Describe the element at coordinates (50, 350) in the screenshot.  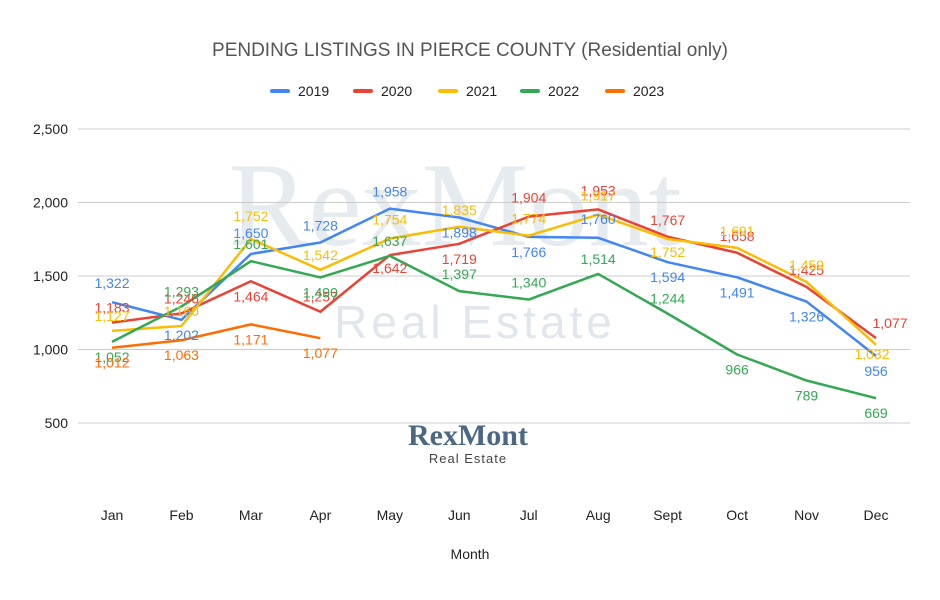
I see `y-tick-label: 1,000` at that location.